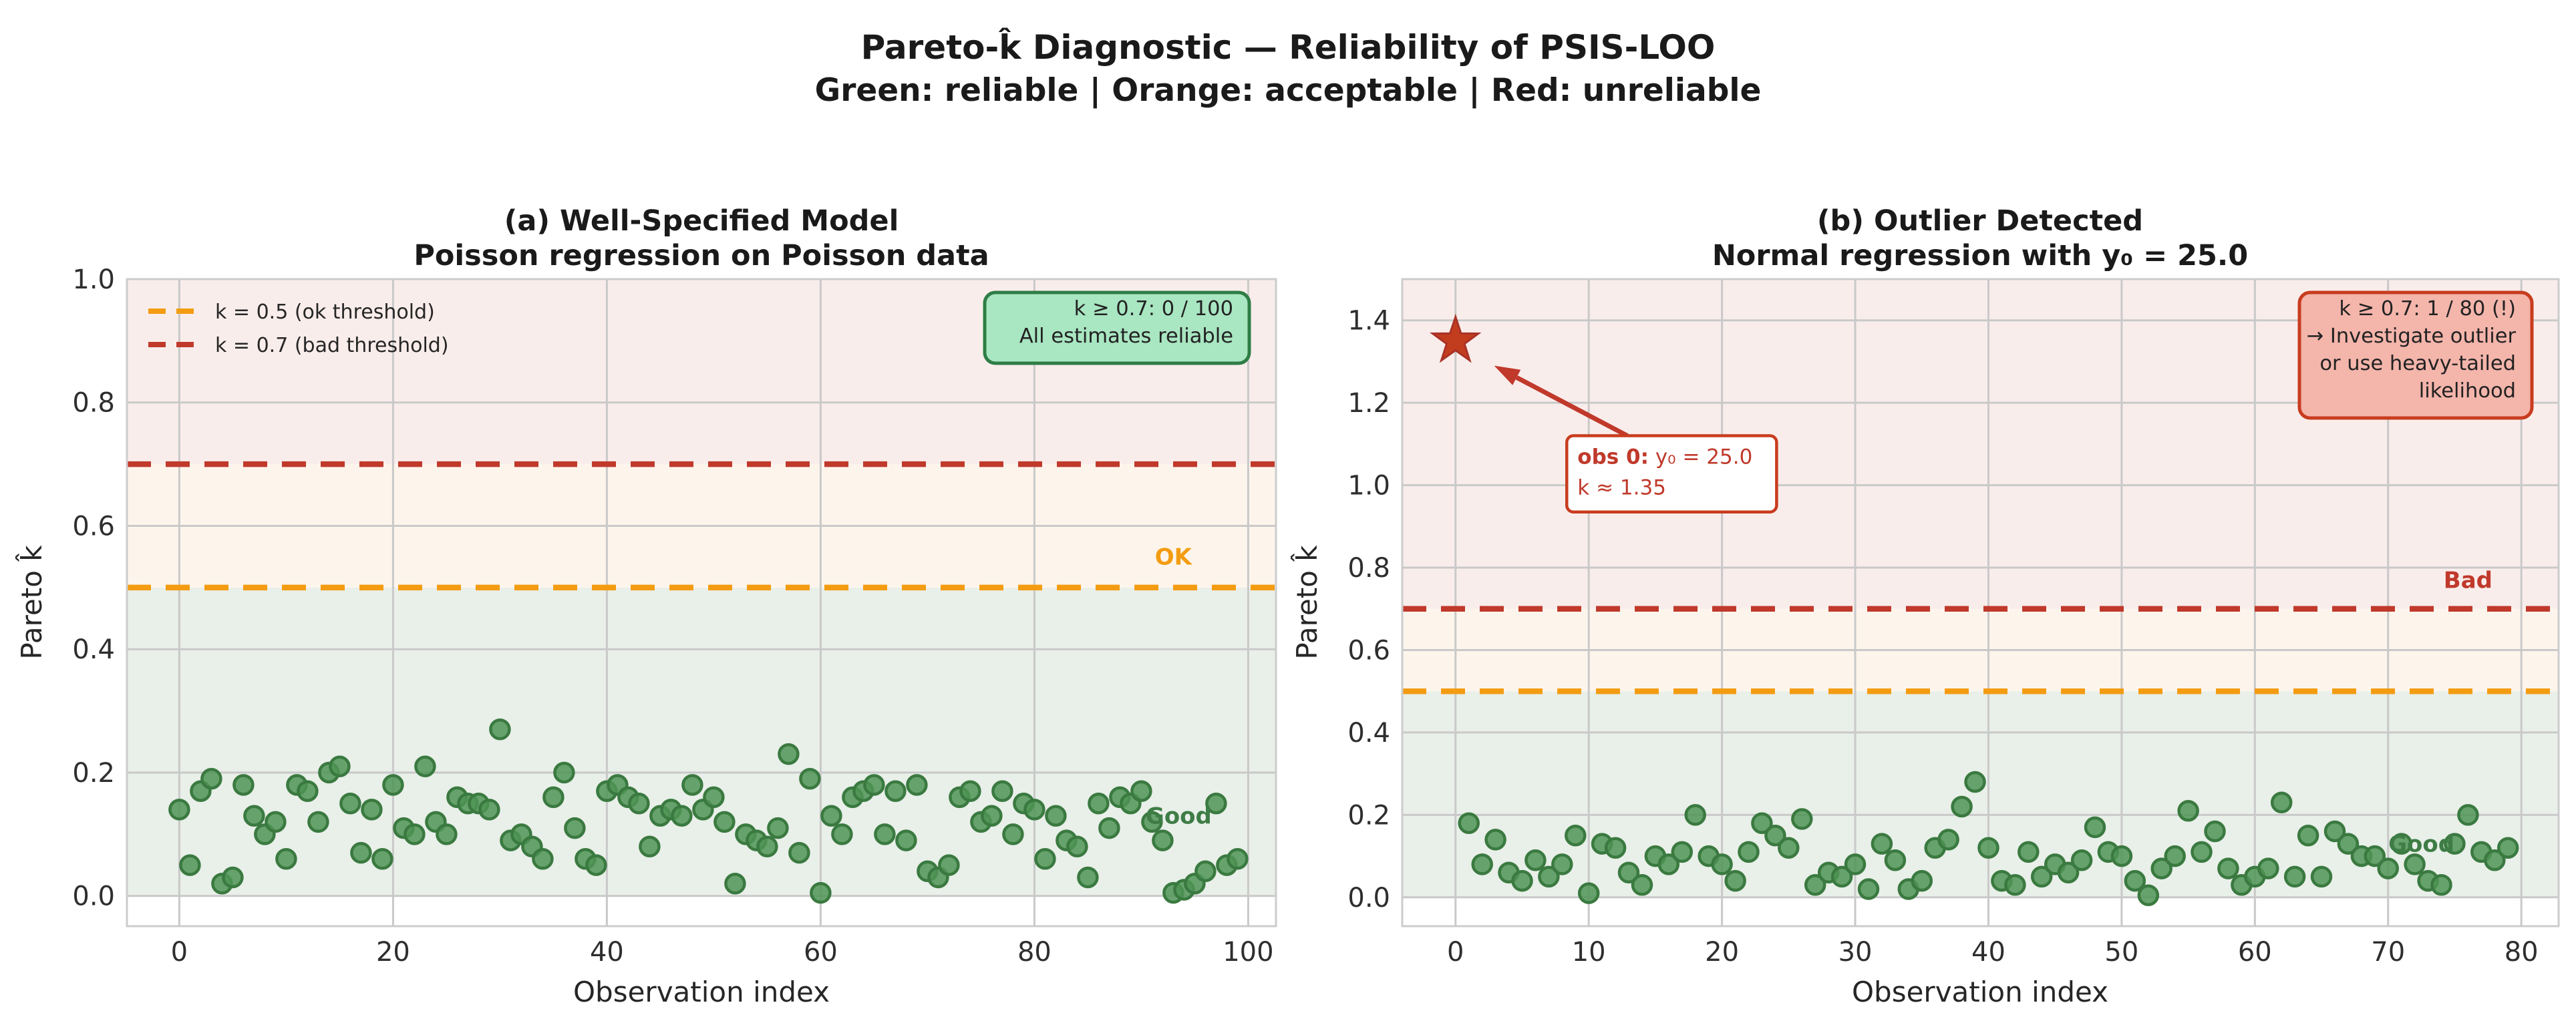  Describe the element at coordinates (325, 312) in the screenshot. I see `legend-label: k = 0.5 (ok threshold)` at that location.